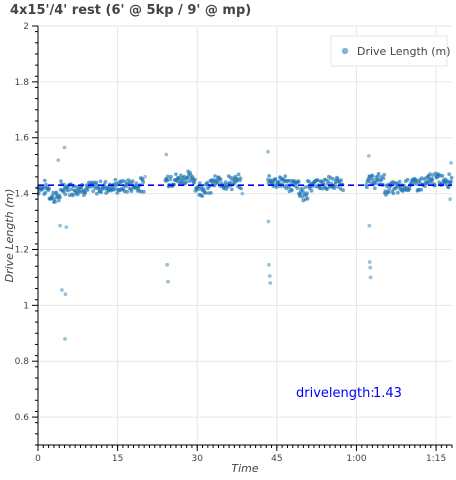  Describe the element at coordinates (22, 83) in the screenshot. I see `y-tick-label: 1.8` at that location.